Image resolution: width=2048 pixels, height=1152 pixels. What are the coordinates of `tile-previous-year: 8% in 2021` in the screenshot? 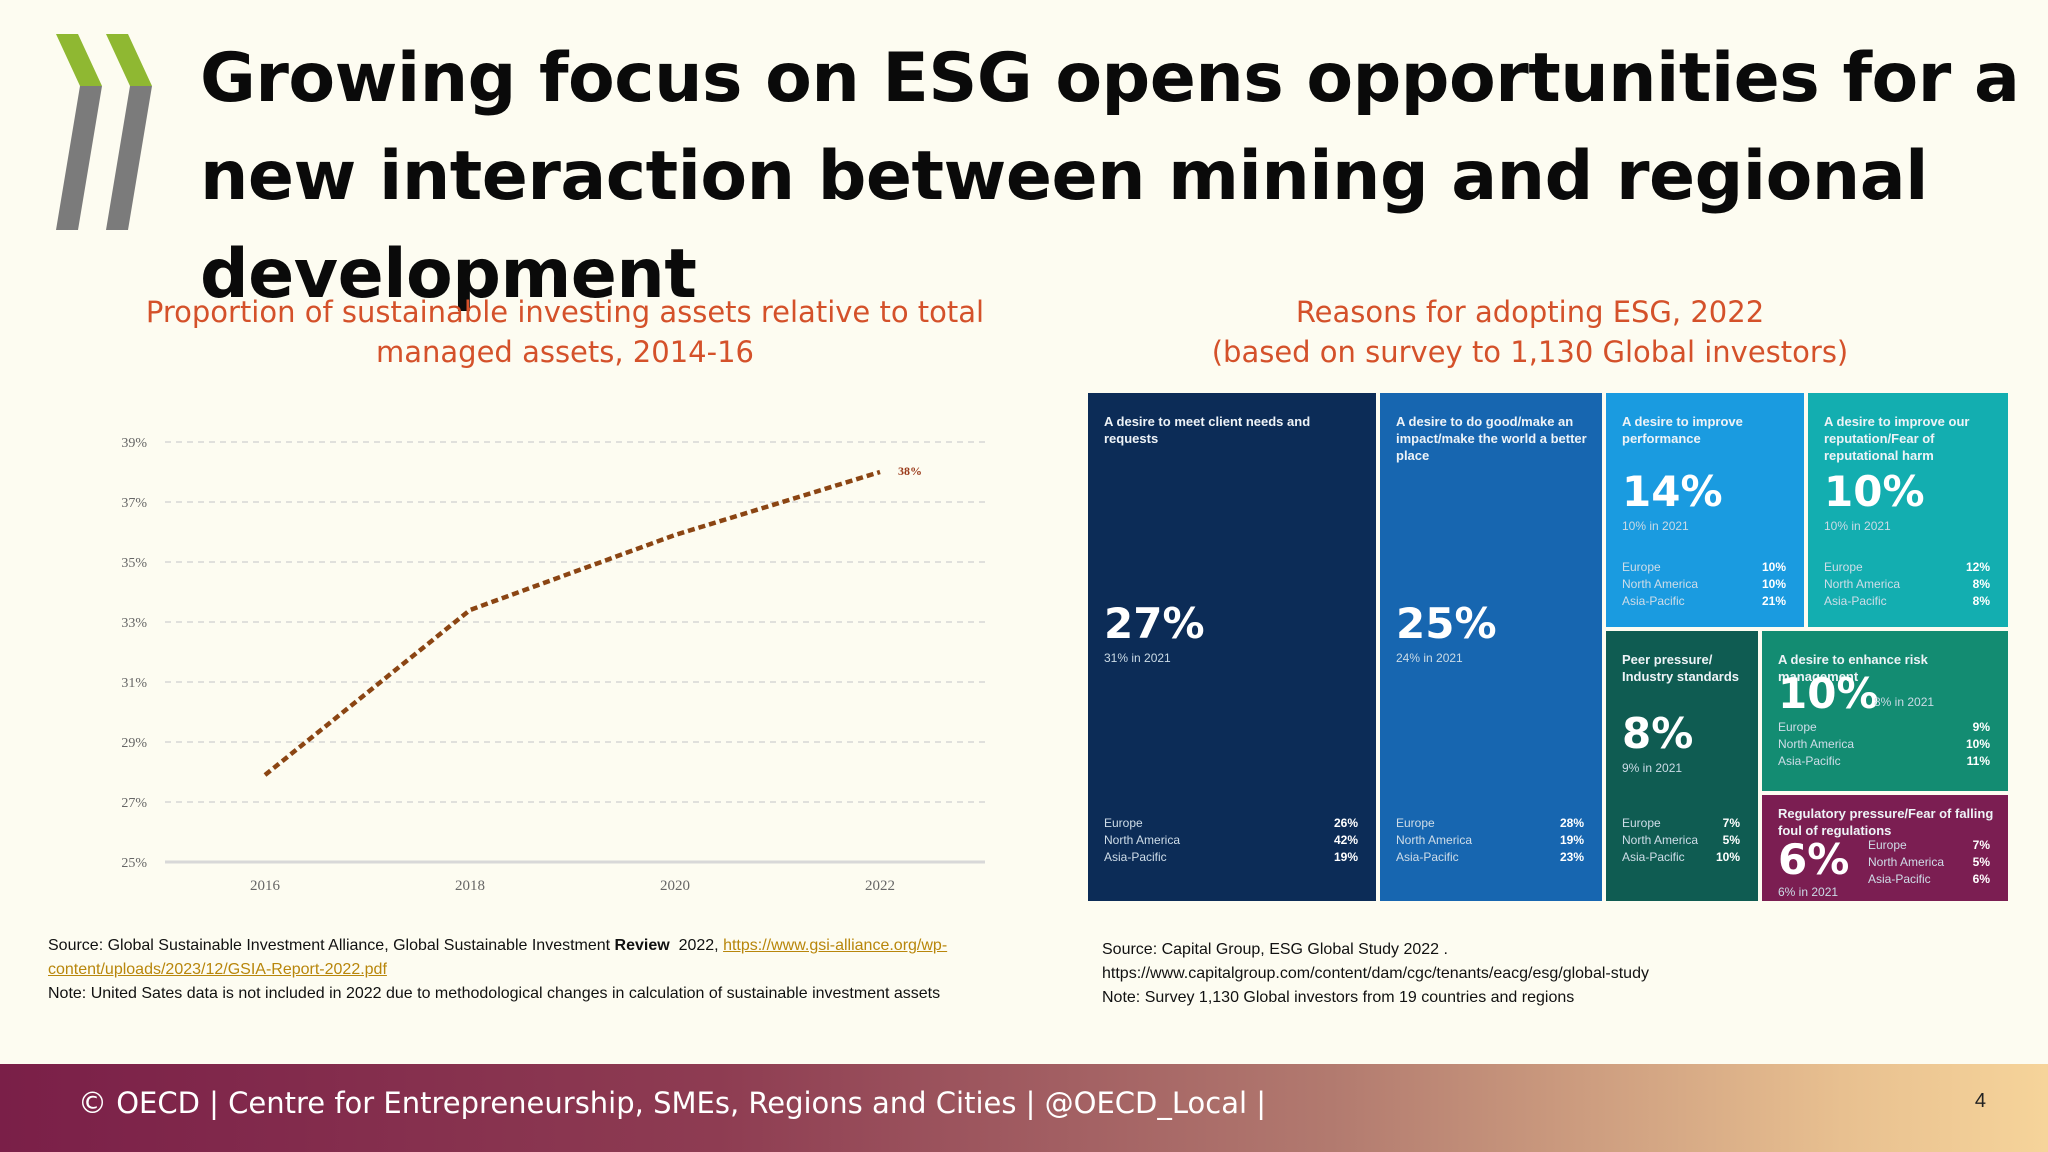 It's located at (1904, 702).